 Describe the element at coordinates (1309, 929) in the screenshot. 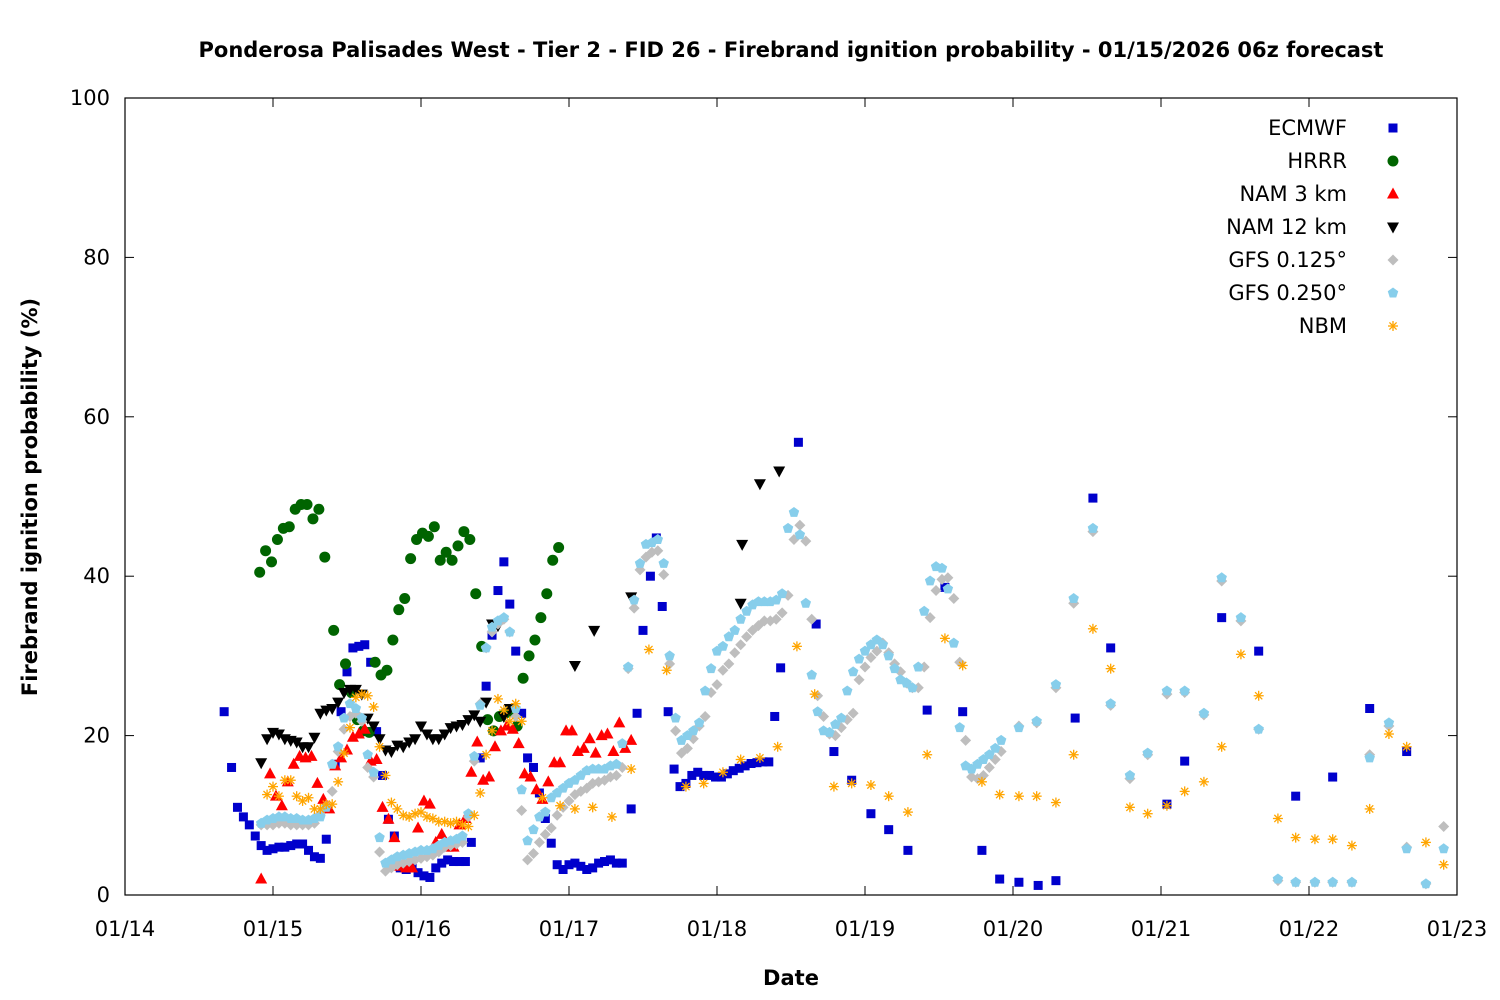

I see `x-tick-label: 01/22` at that location.